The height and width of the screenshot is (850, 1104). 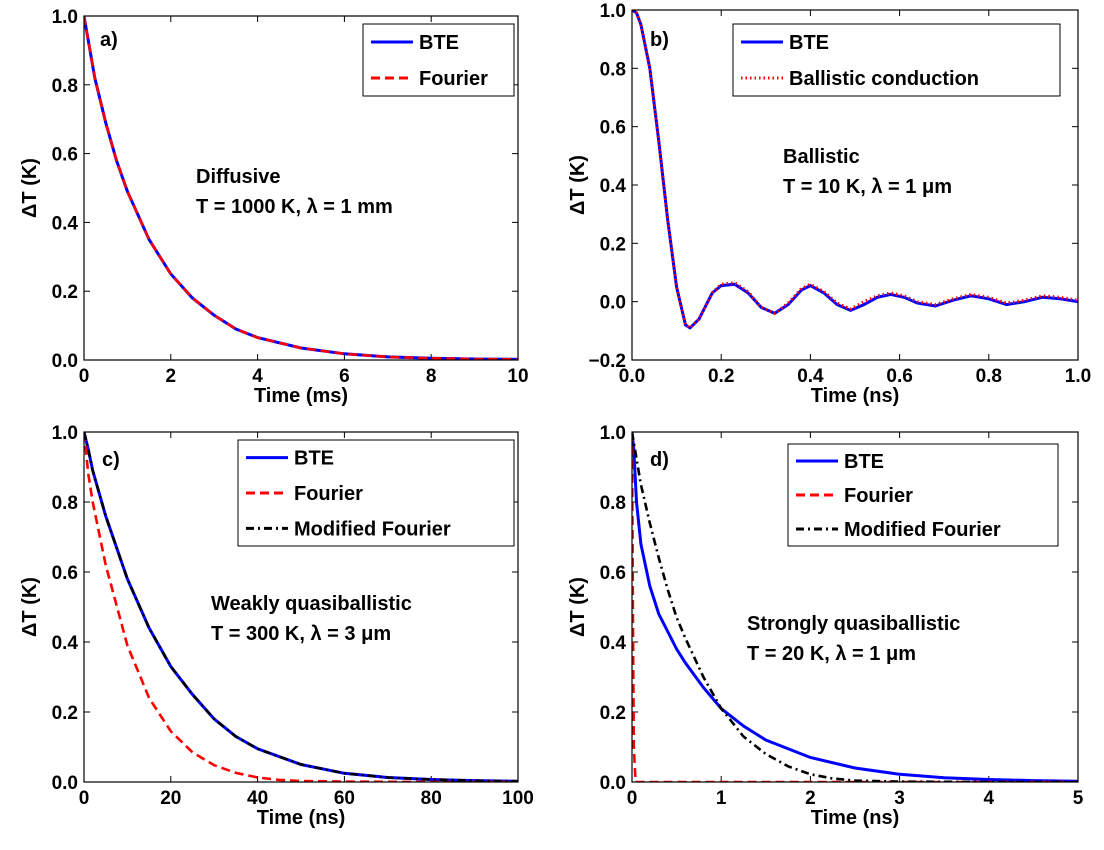 What do you see at coordinates (301, 634) in the screenshot?
I see `annotation-line: T = 300 K, λ = 3 μm` at bounding box center [301, 634].